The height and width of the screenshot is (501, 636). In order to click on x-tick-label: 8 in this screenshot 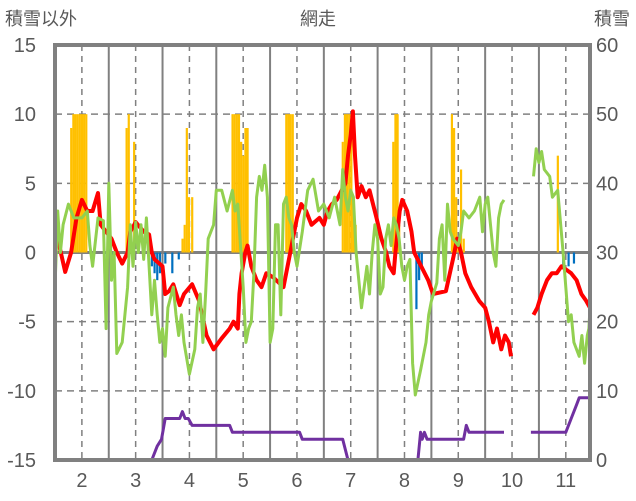, I will do `click(404, 481)`.